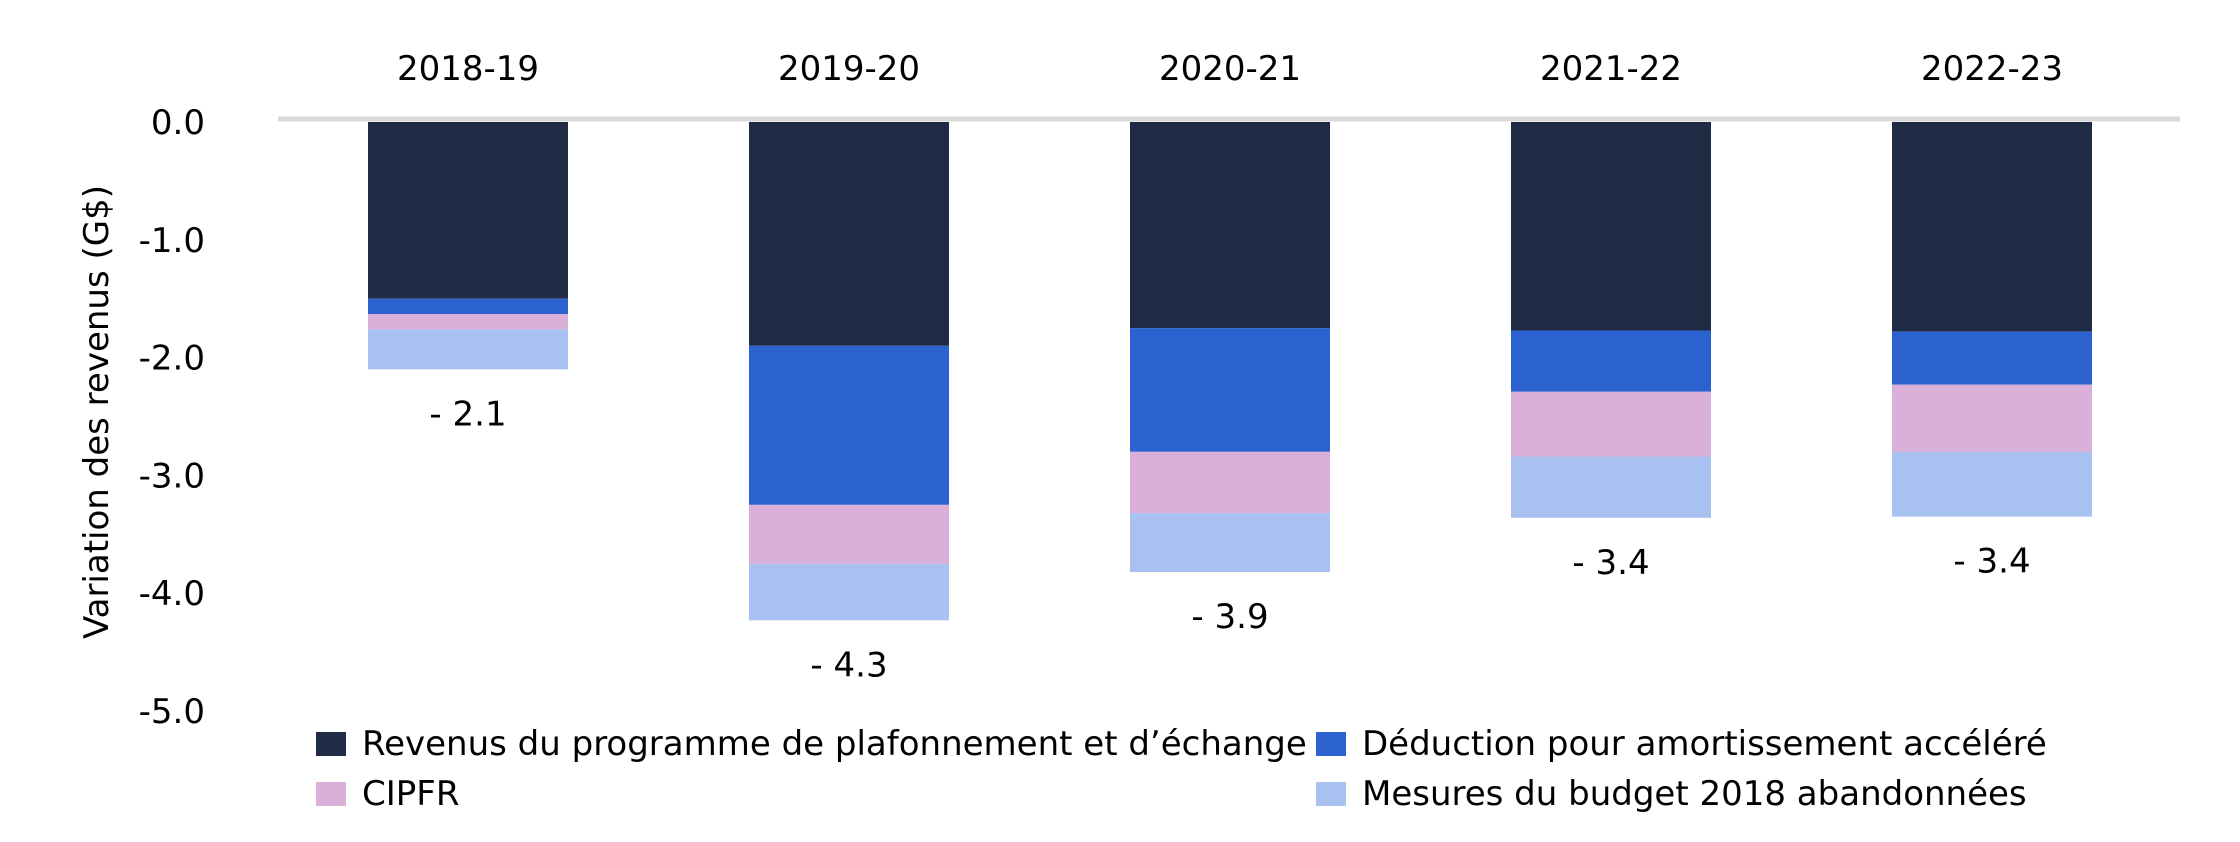 This screenshot has height=842, width=2240. What do you see at coordinates (1704, 744) in the screenshot?
I see `legend-label-deduction: Déduction pour amortissement accéléré` at bounding box center [1704, 744].